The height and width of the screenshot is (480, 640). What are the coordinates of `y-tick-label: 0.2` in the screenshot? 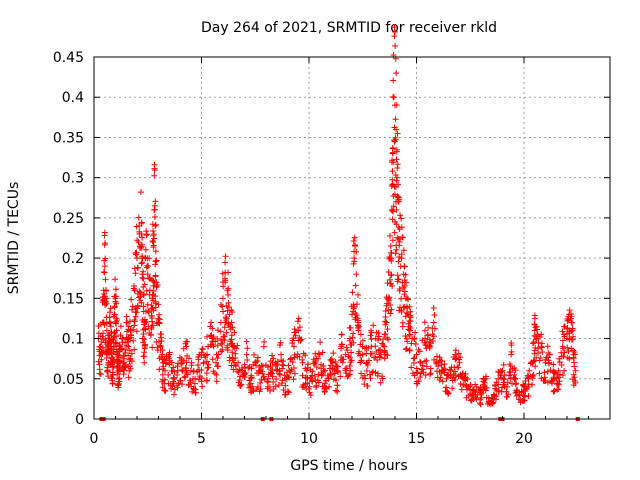 It's located at (73, 259).